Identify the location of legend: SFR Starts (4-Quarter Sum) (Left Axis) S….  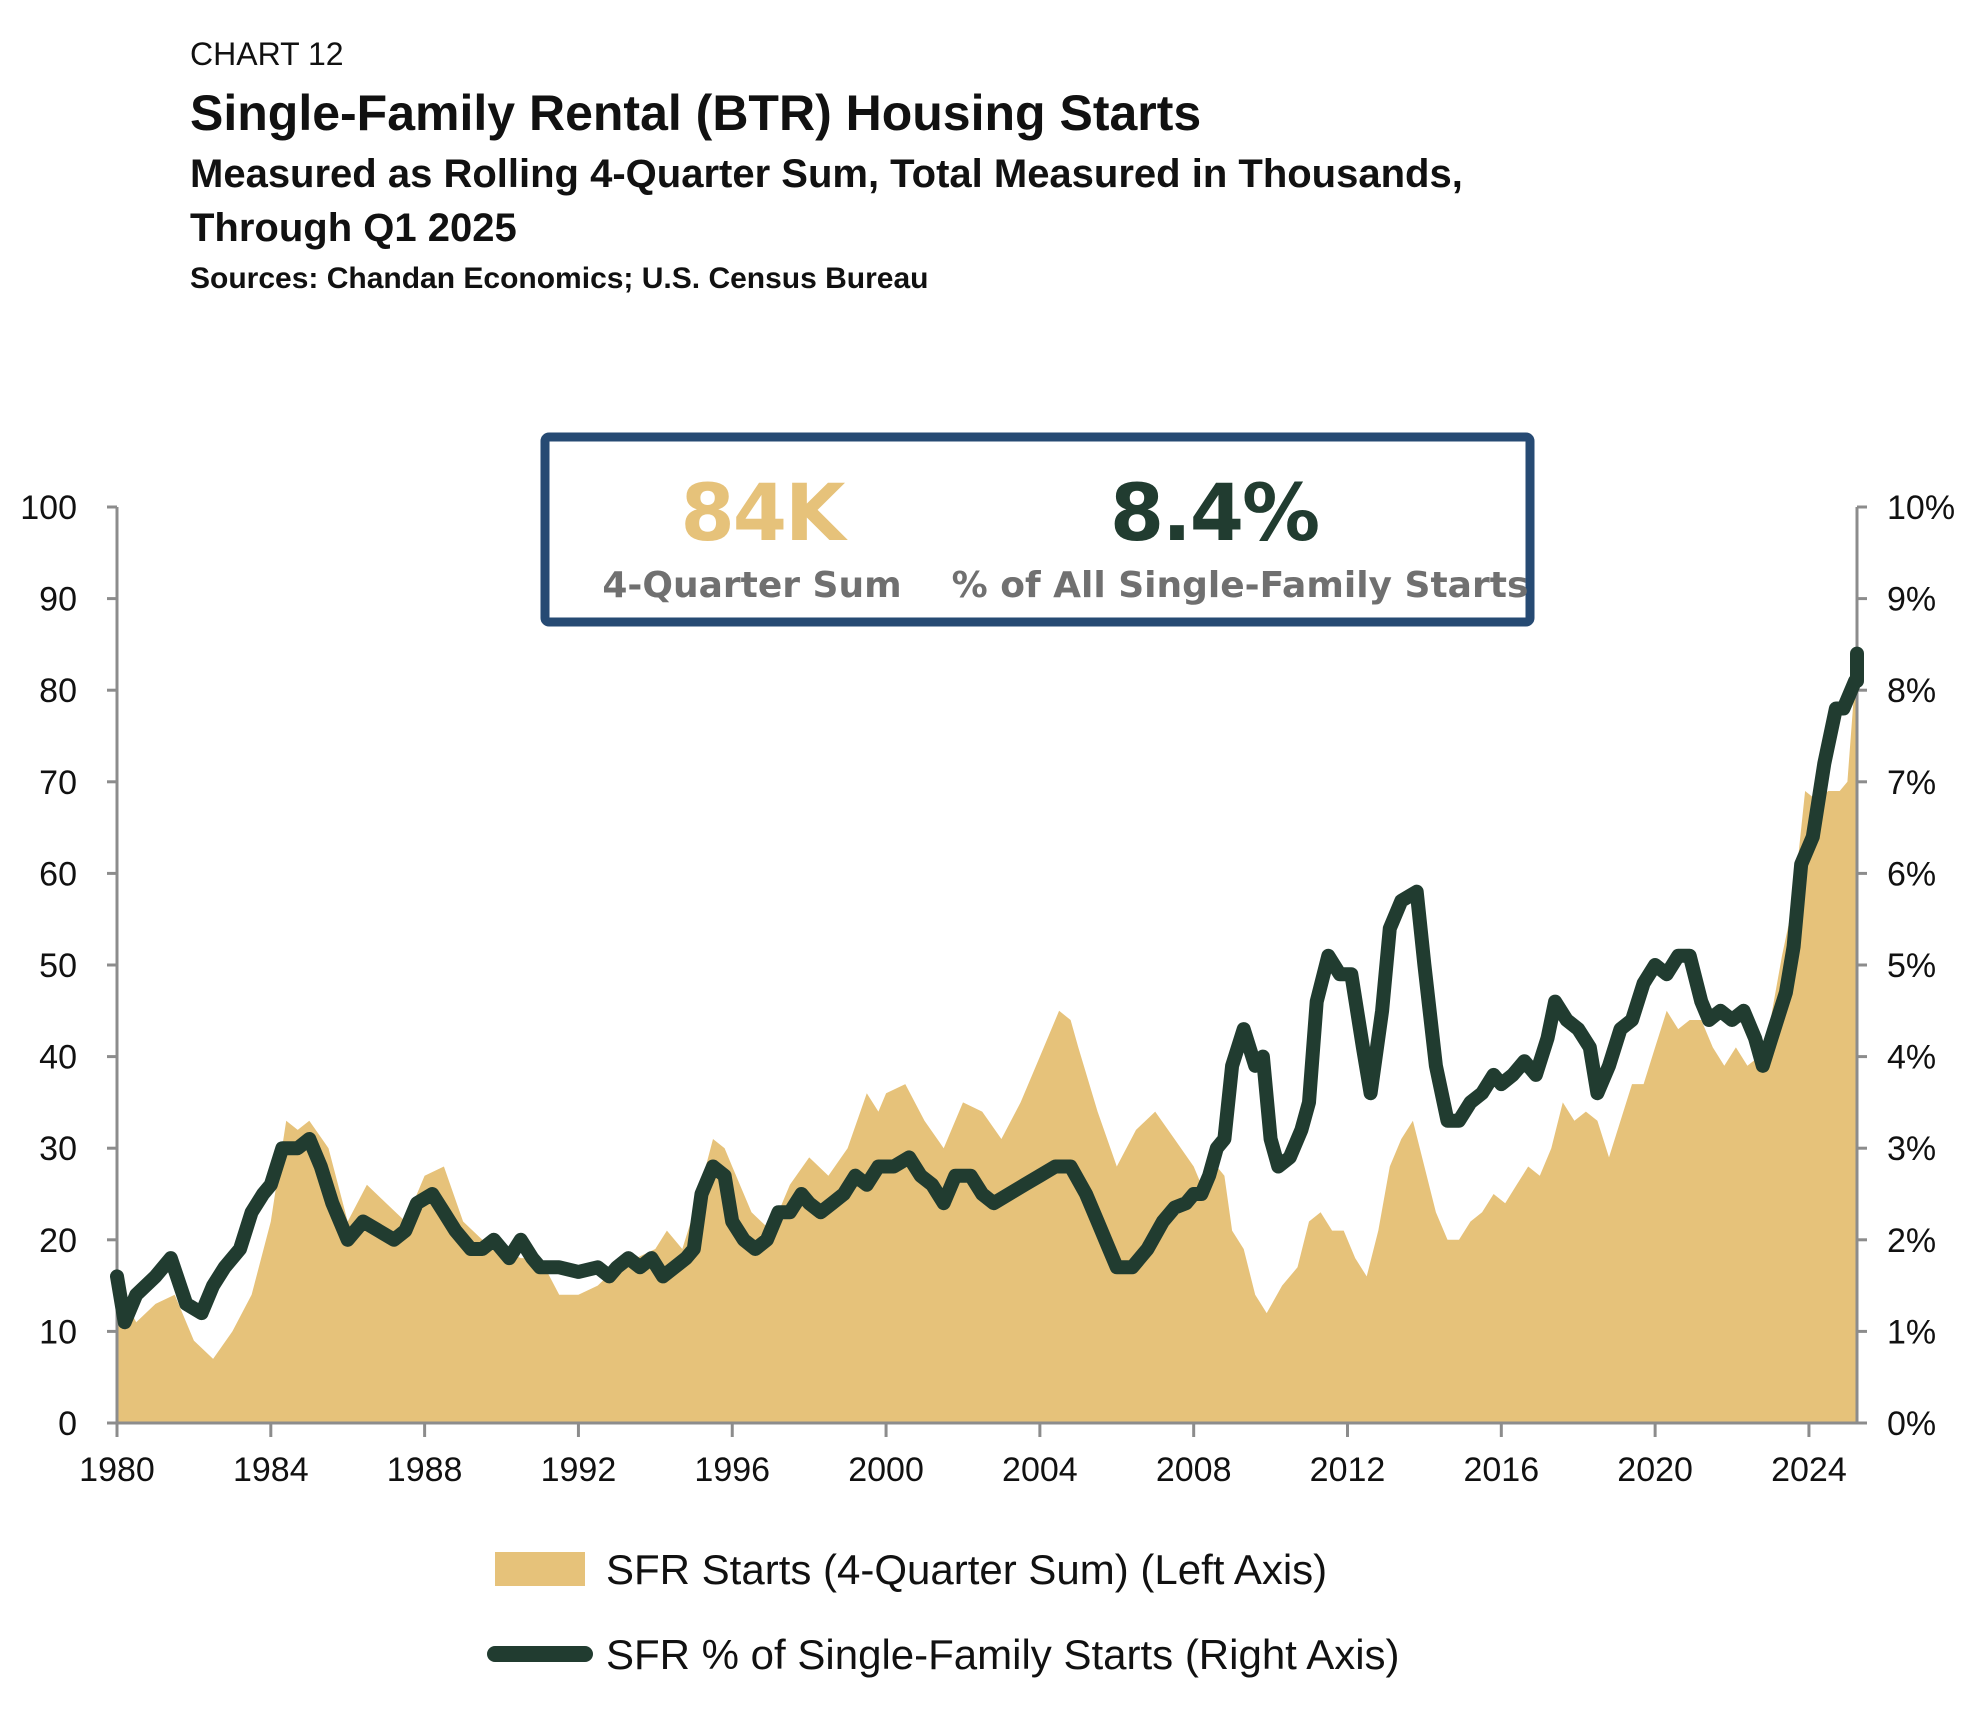
(943, 1612).